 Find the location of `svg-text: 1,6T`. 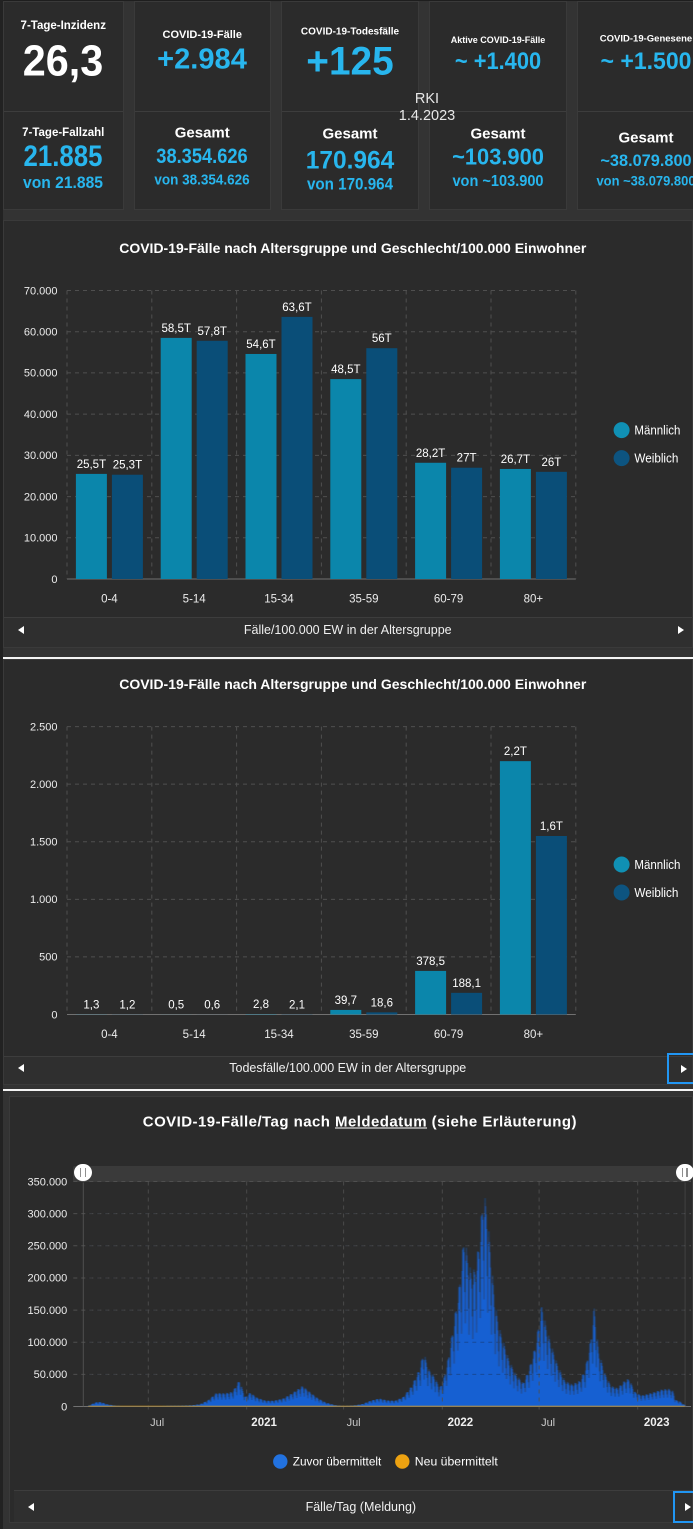

svg-text: 1,6T is located at coordinates (550, 827).